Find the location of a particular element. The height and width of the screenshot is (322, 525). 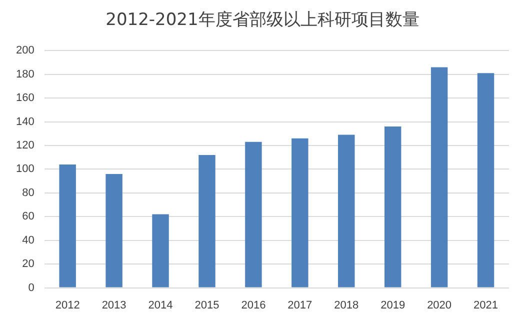

y-tick-label: 120 is located at coordinates (25, 146).